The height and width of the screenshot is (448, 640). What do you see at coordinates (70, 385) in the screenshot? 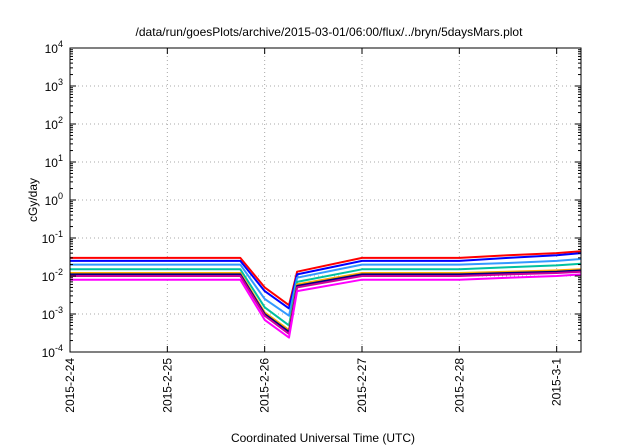
I see `x-tick-label: 2015-2-24` at bounding box center [70, 385].